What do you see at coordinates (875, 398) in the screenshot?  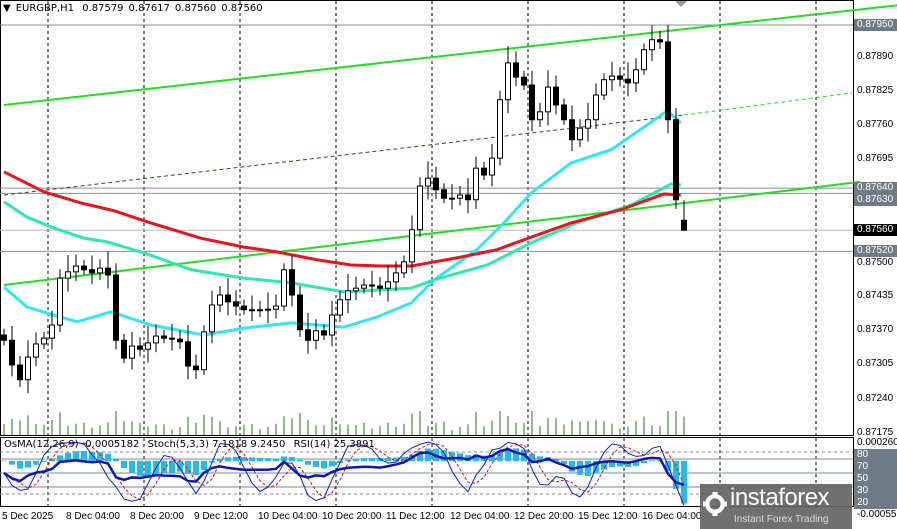 I see `price-axis-label: 0.87240` at bounding box center [875, 398].